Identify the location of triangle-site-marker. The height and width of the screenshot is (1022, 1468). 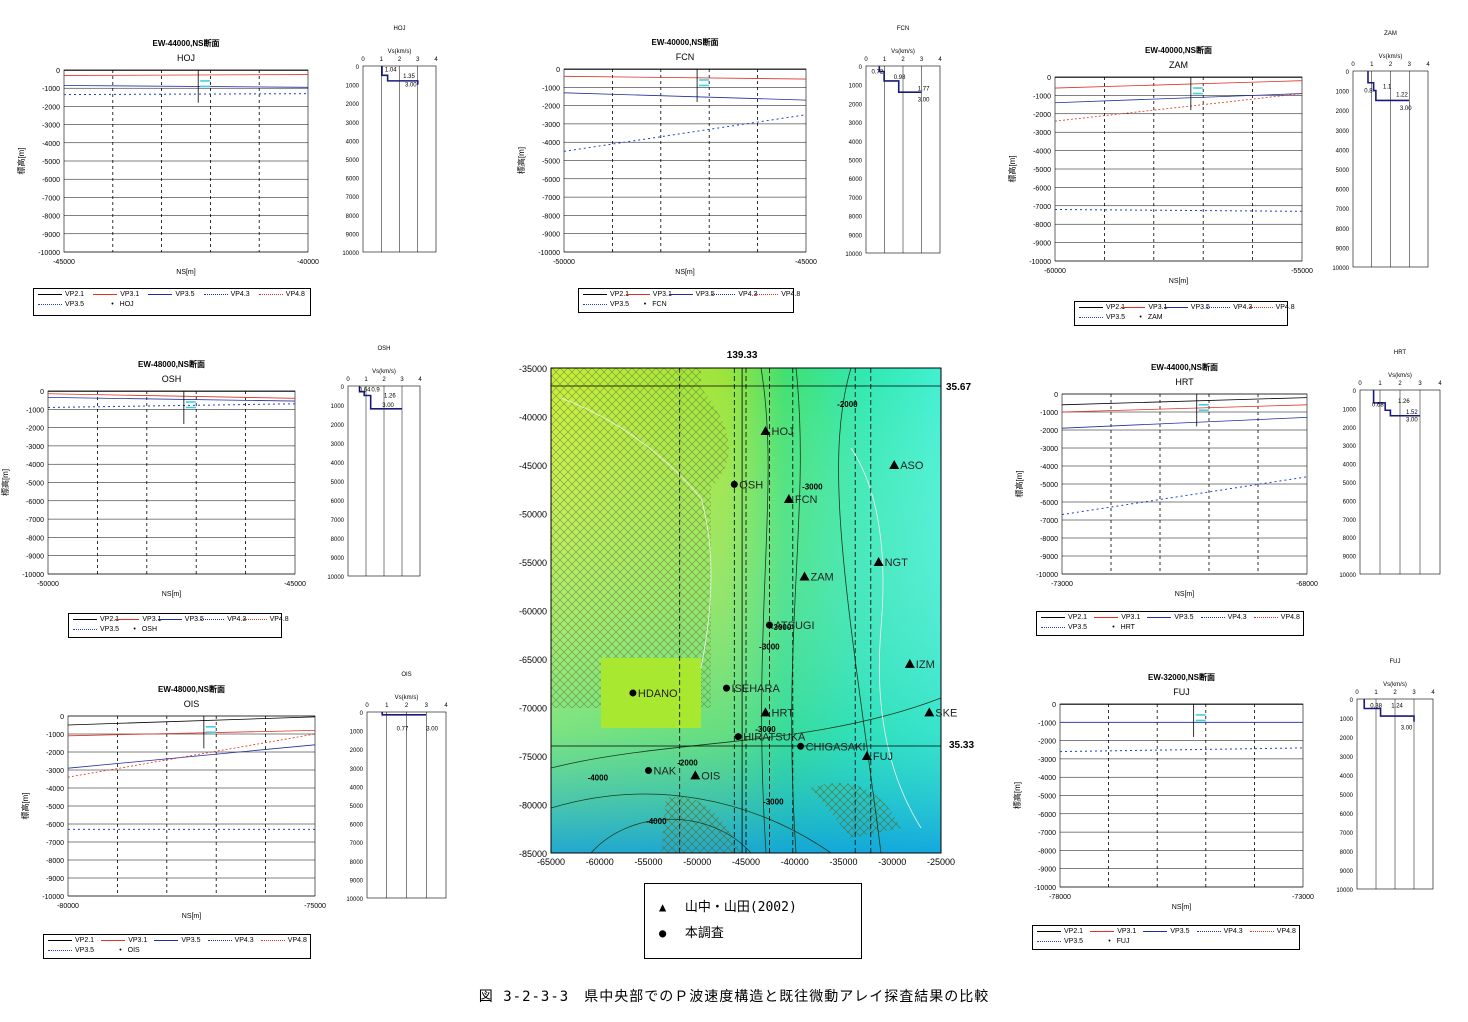
(788, 498).